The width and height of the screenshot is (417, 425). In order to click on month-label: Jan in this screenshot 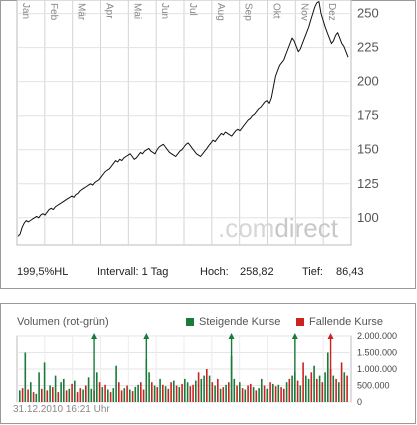, I will do `click(25, 11)`.